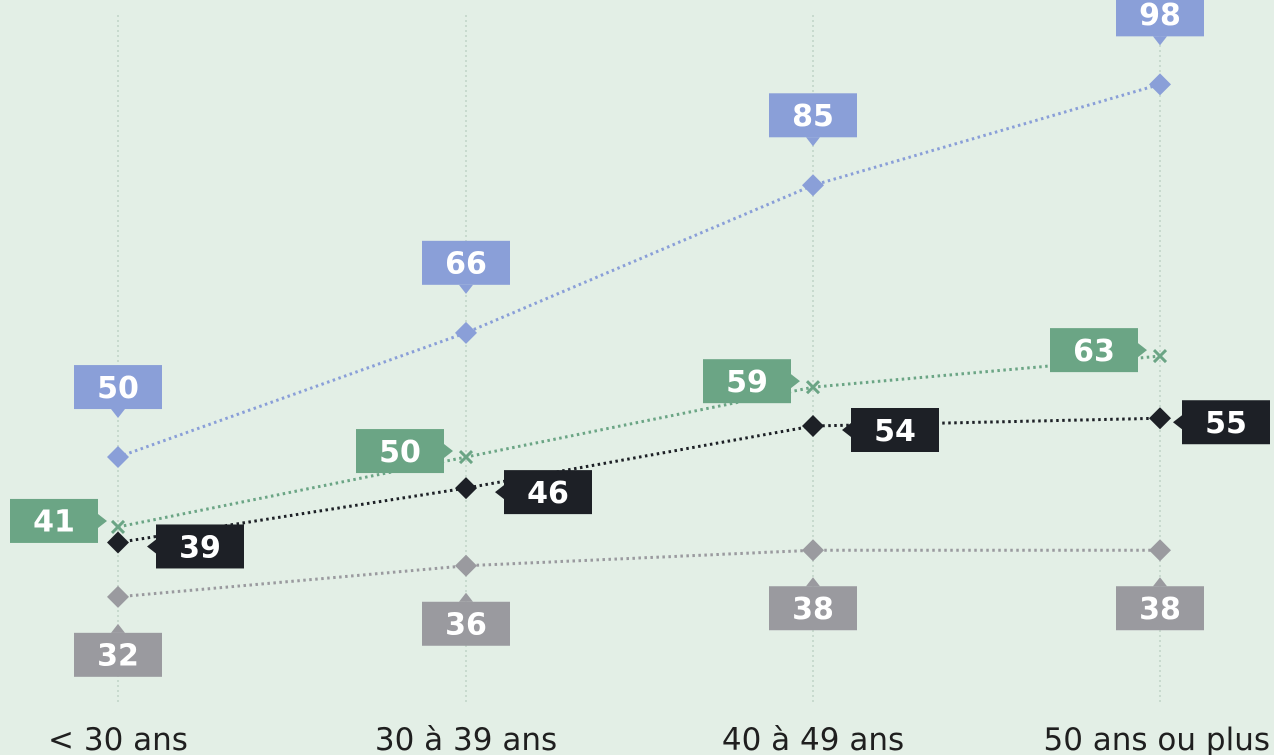 This screenshot has height=755, width=1274. Describe the element at coordinates (118, 738) in the screenshot. I see `x-tick-label: < 30 ans` at that location.